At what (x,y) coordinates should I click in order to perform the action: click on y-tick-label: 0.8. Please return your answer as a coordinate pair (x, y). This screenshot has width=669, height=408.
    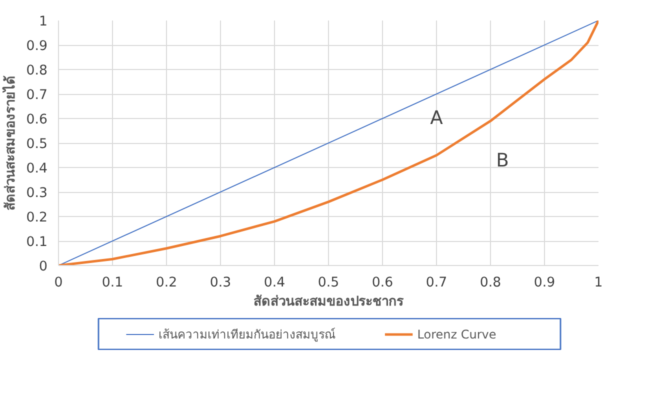
    Looking at the image, I should click on (37, 71).